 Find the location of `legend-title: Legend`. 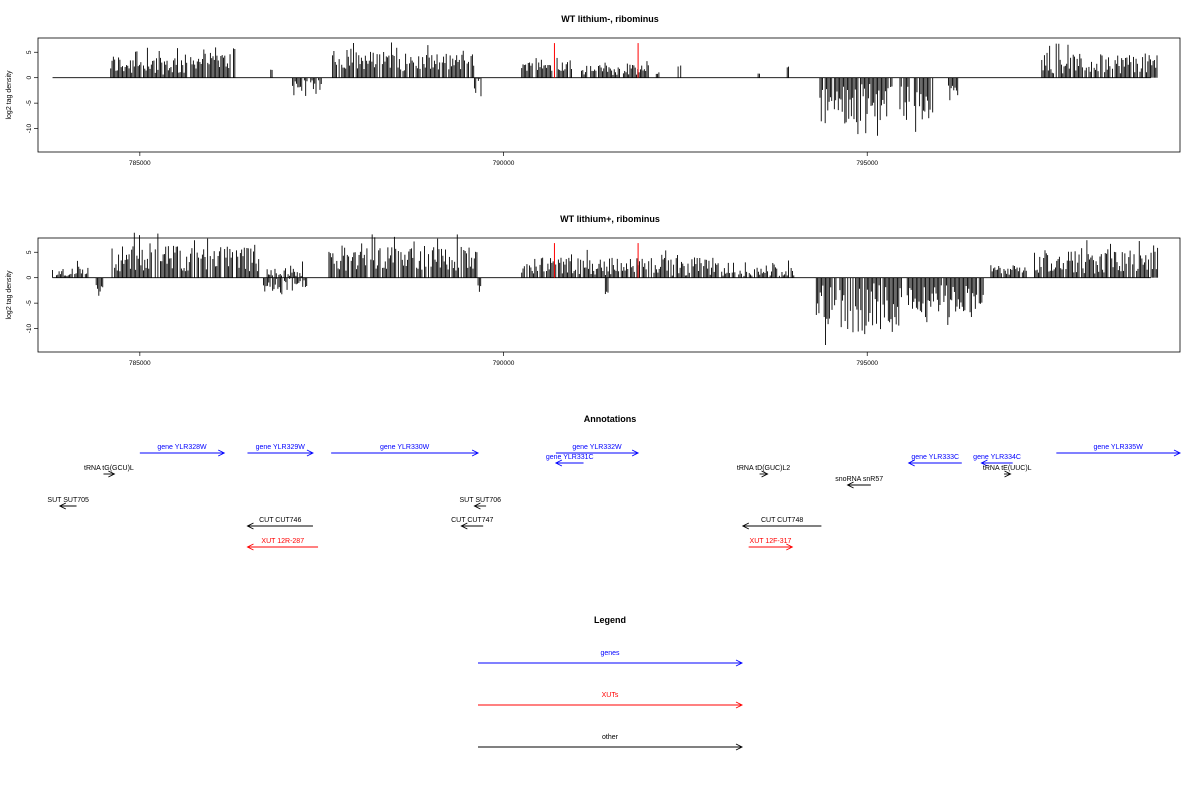

legend-title: Legend is located at coordinates (610, 620).